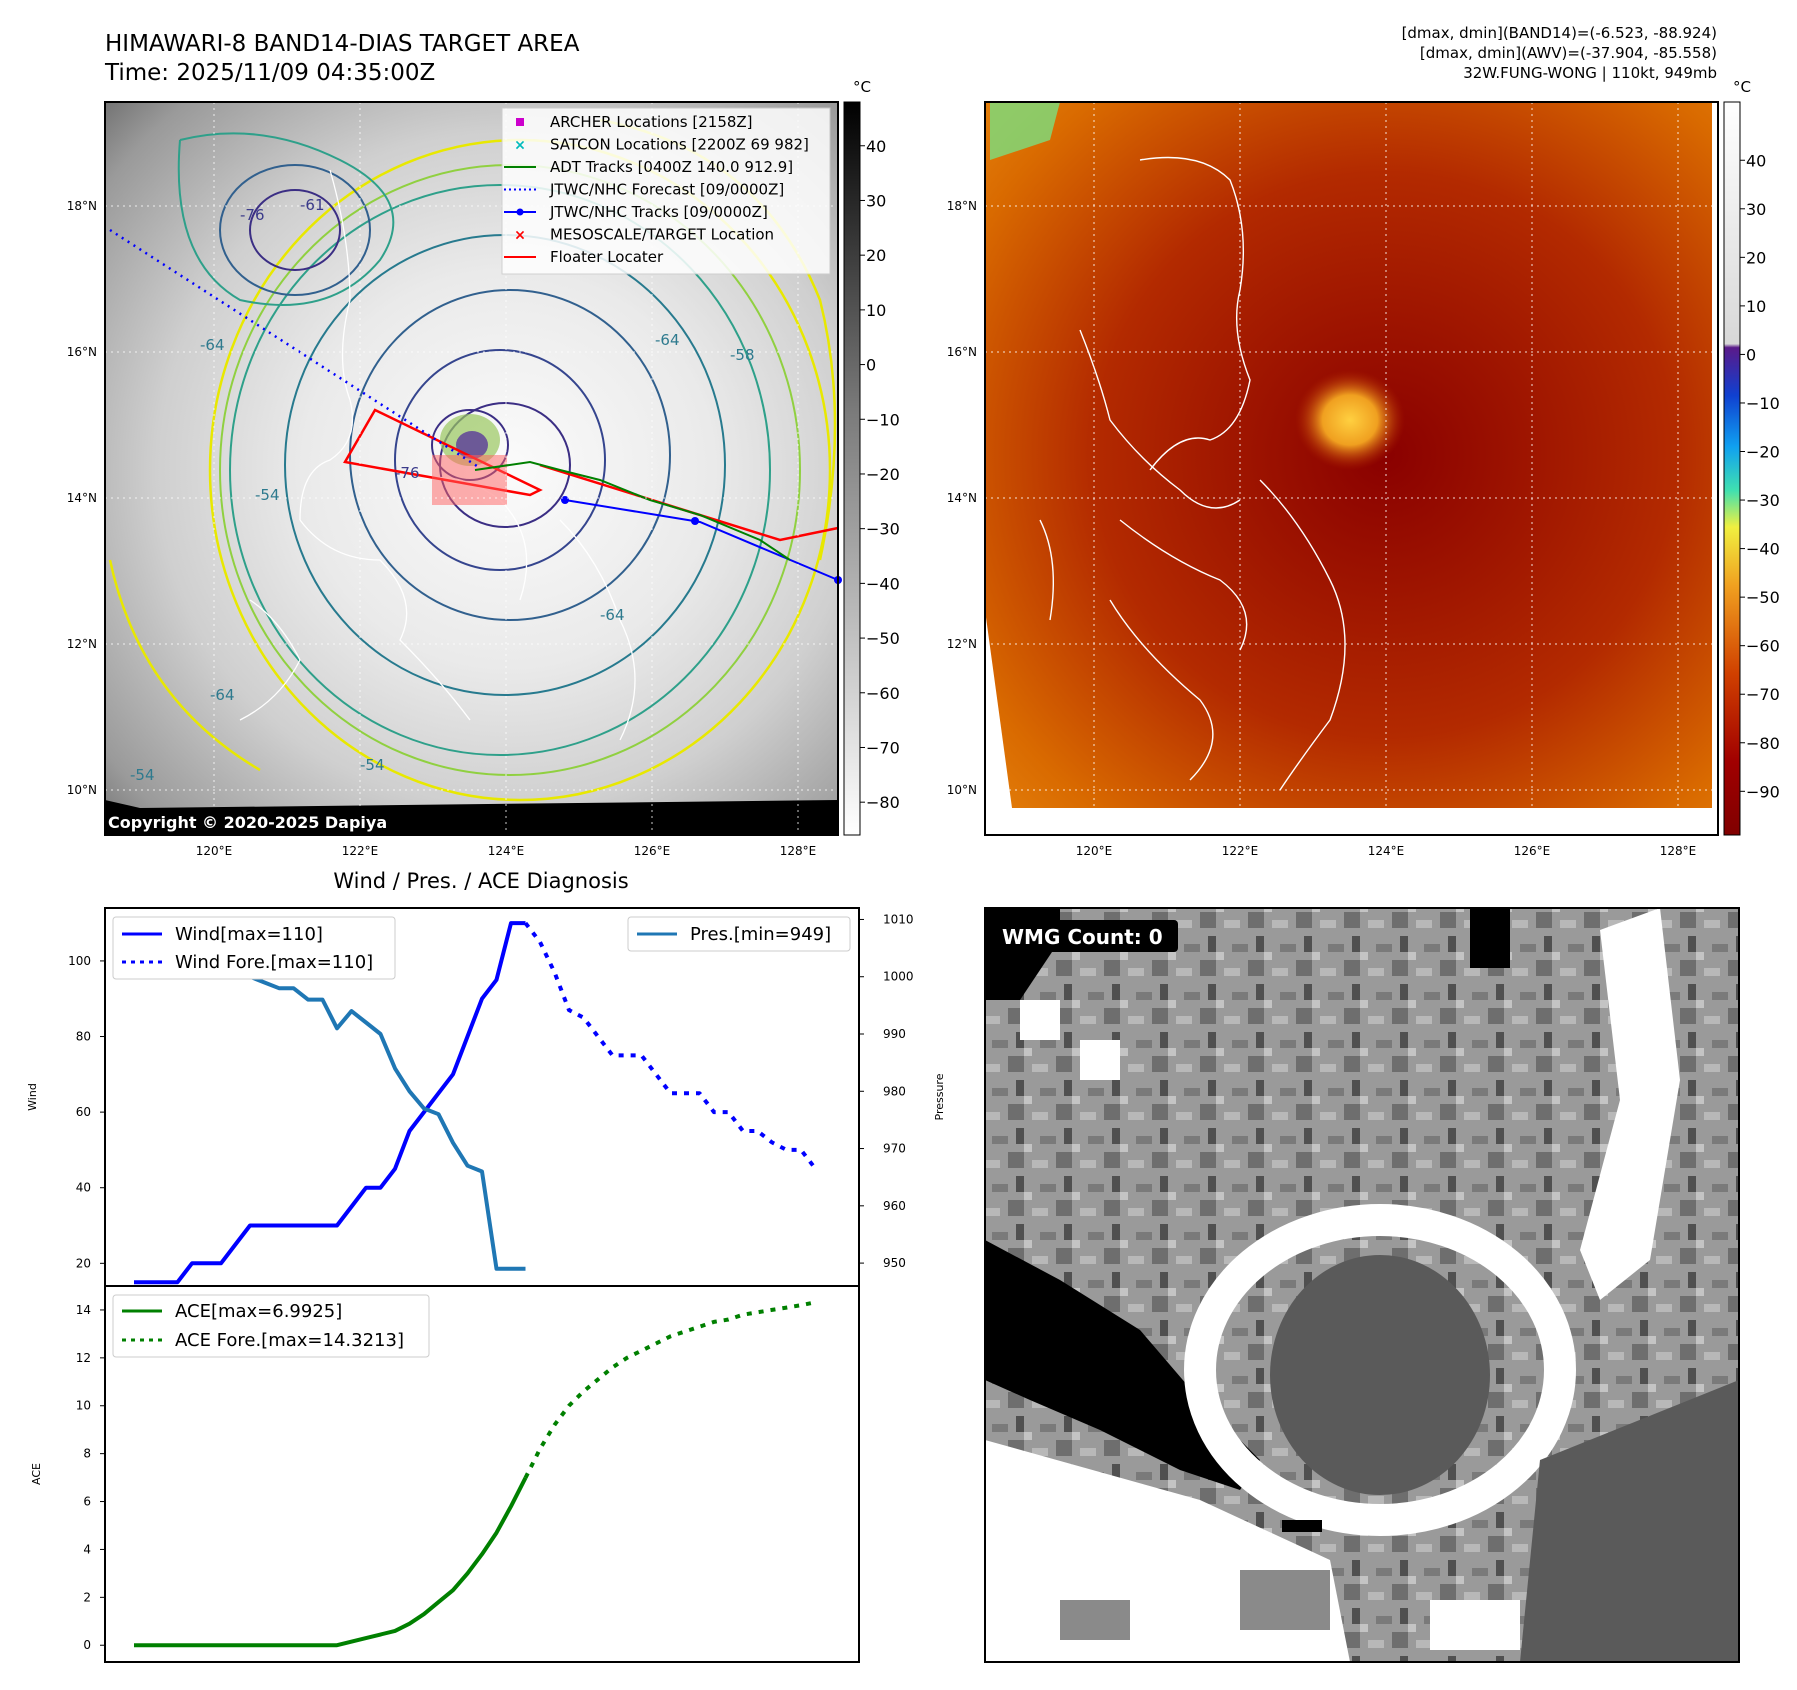 The image size is (1797, 1690). I want to click on ir-colorbar: °C 40 30 20 10 0 −10 −20 −30 −40 −50 −60 −70 −80, so click(871, 457).